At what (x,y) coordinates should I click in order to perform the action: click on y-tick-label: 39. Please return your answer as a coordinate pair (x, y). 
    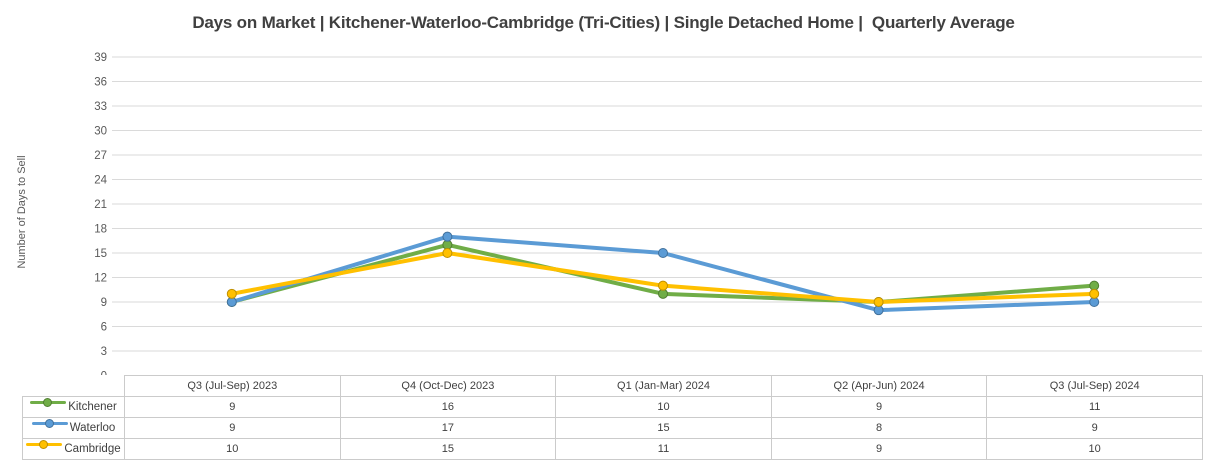
    Looking at the image, I should click on (100, 58).